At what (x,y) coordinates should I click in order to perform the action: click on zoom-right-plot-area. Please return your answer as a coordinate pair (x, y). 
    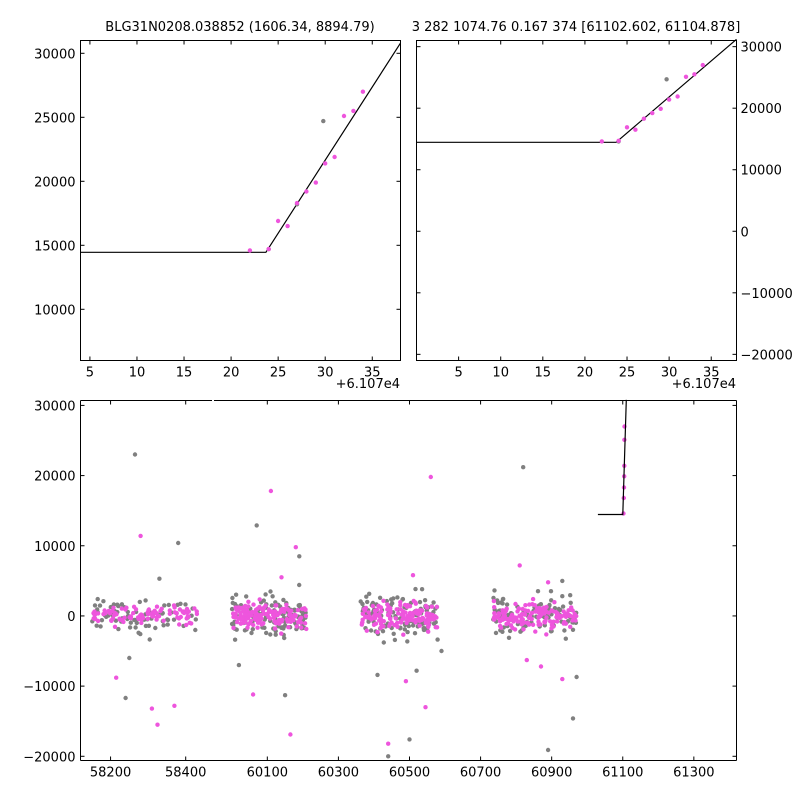
    Looking at the image, I should click on (576, 91).